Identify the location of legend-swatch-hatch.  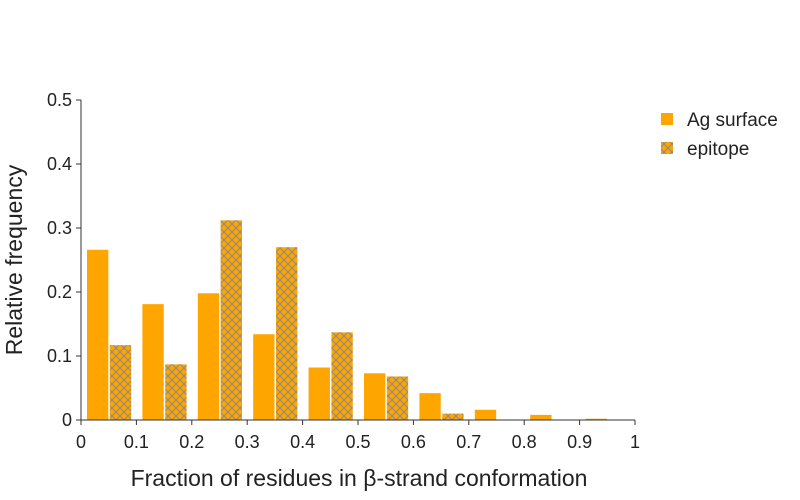
(667, 148).